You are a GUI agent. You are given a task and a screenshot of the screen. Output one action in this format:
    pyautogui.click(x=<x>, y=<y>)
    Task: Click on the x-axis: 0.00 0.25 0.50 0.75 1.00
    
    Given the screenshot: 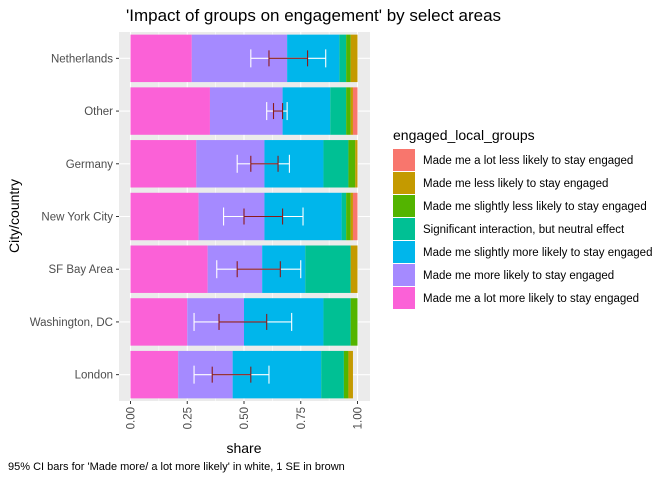 What is the action you would take?
    pyautogui.click(x=245, y=415)
    